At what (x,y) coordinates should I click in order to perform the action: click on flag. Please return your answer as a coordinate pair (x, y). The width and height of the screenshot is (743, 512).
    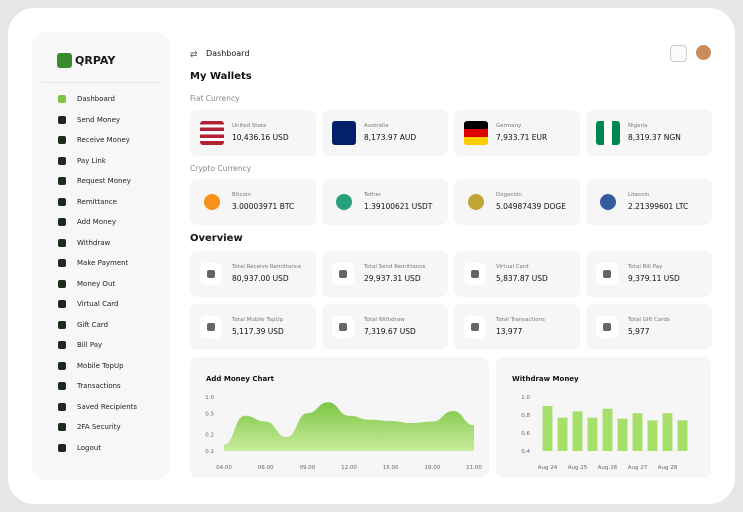
    Looking at the image, I should click on (212, 133).